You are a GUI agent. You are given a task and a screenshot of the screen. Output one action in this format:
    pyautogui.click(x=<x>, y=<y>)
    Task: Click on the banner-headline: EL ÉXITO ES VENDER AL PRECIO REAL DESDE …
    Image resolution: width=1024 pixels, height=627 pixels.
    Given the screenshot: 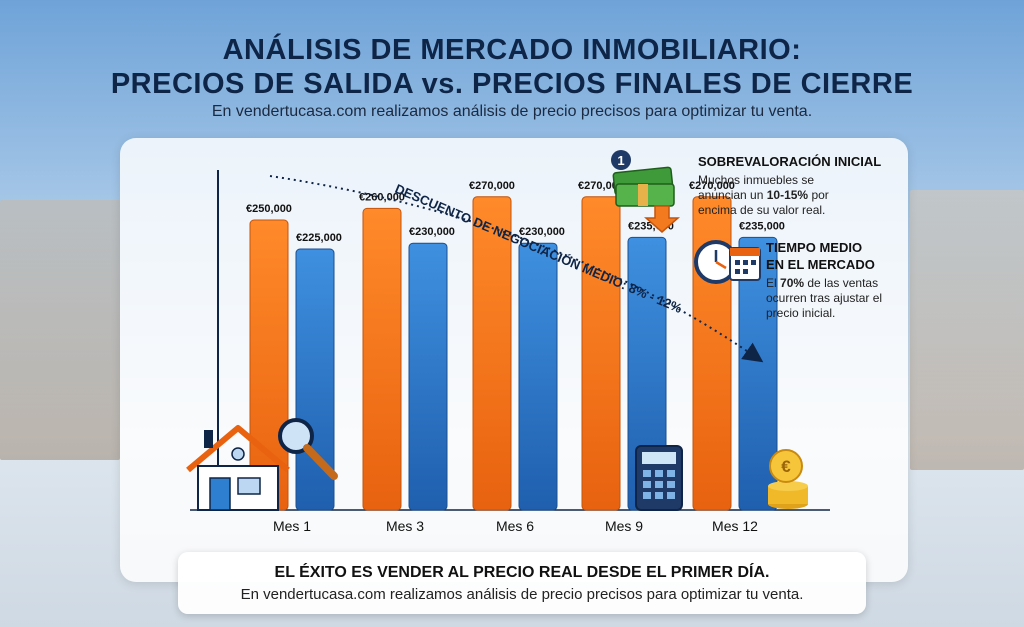 What is the action you would take?
    pyautogui.click(x=522, y=572)
    